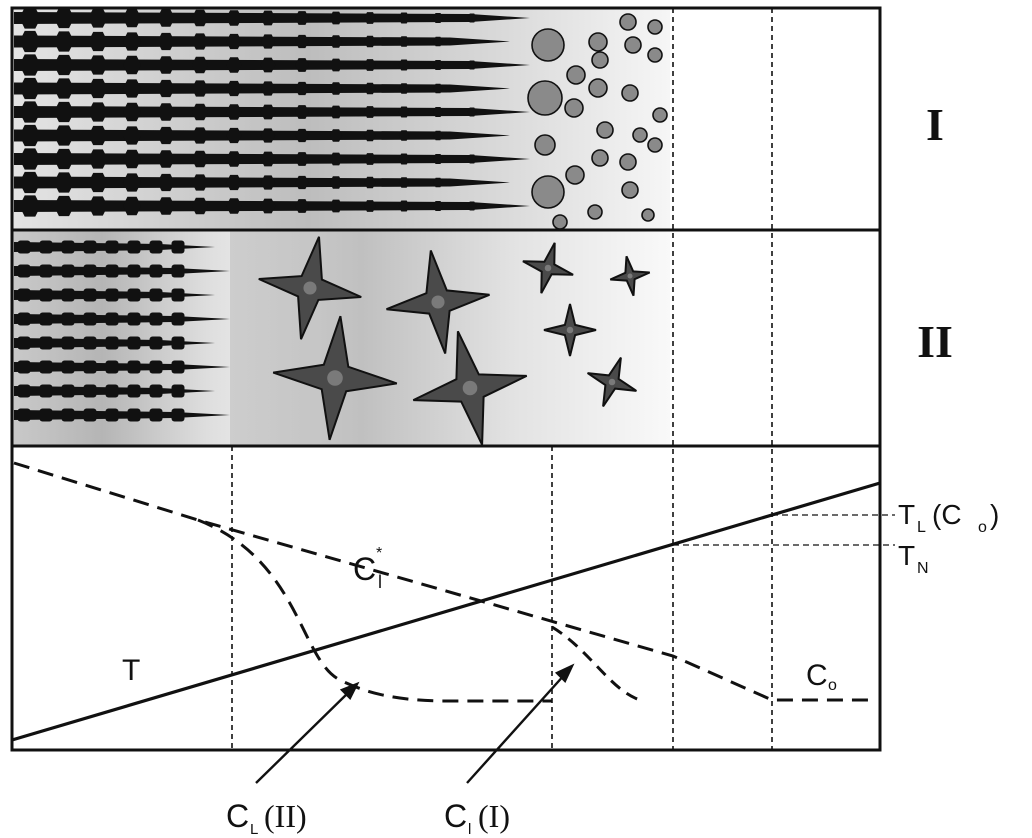 The width and height of the screenshot is (1032, 838). Describe the element at coordinates (935, 341) in the screenshot. I see `panel-two-label: II` at that location.